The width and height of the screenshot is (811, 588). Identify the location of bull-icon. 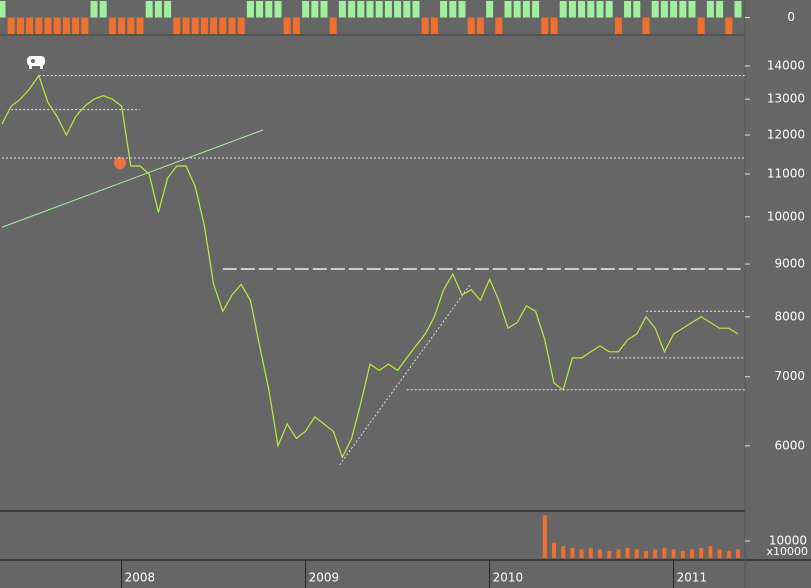
(36, 62).